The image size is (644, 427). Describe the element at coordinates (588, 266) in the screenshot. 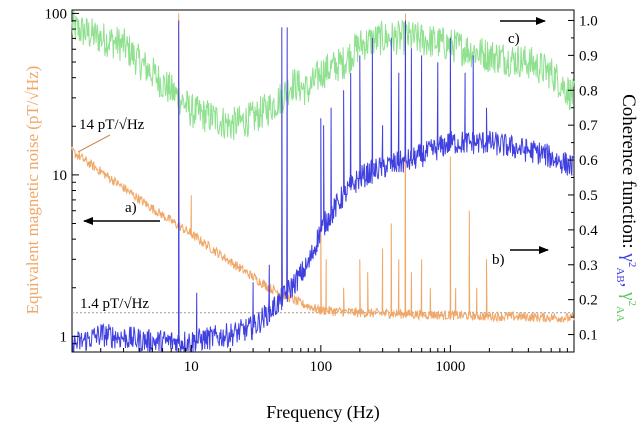

I see `y-right-tick-label: 0.3` at that location.